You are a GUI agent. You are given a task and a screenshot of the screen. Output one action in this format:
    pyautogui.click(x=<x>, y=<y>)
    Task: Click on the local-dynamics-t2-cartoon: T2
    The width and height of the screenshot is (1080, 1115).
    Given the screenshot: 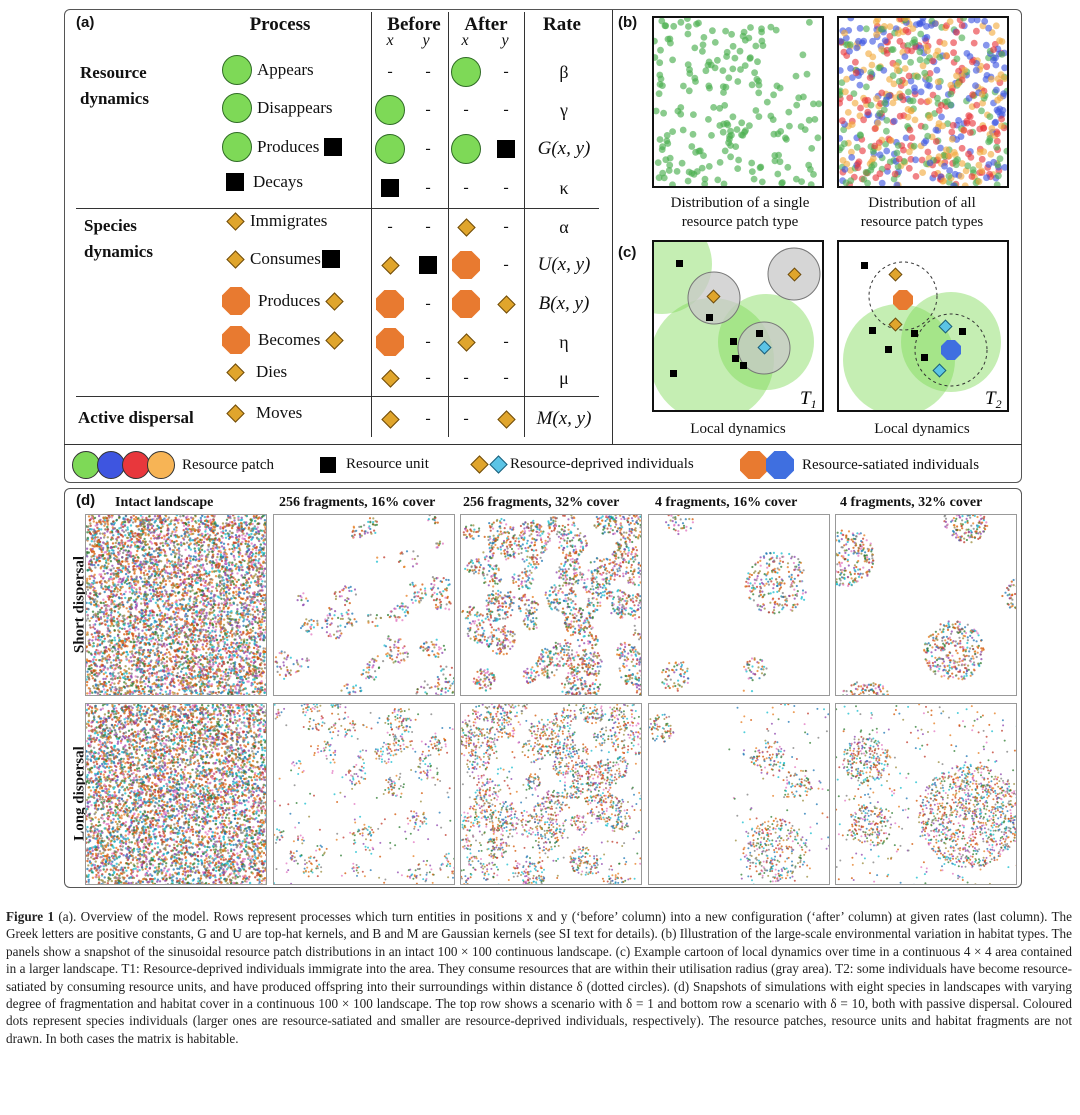 What is the action you would take?
    pyautogui.click(x=922, y=335)
    